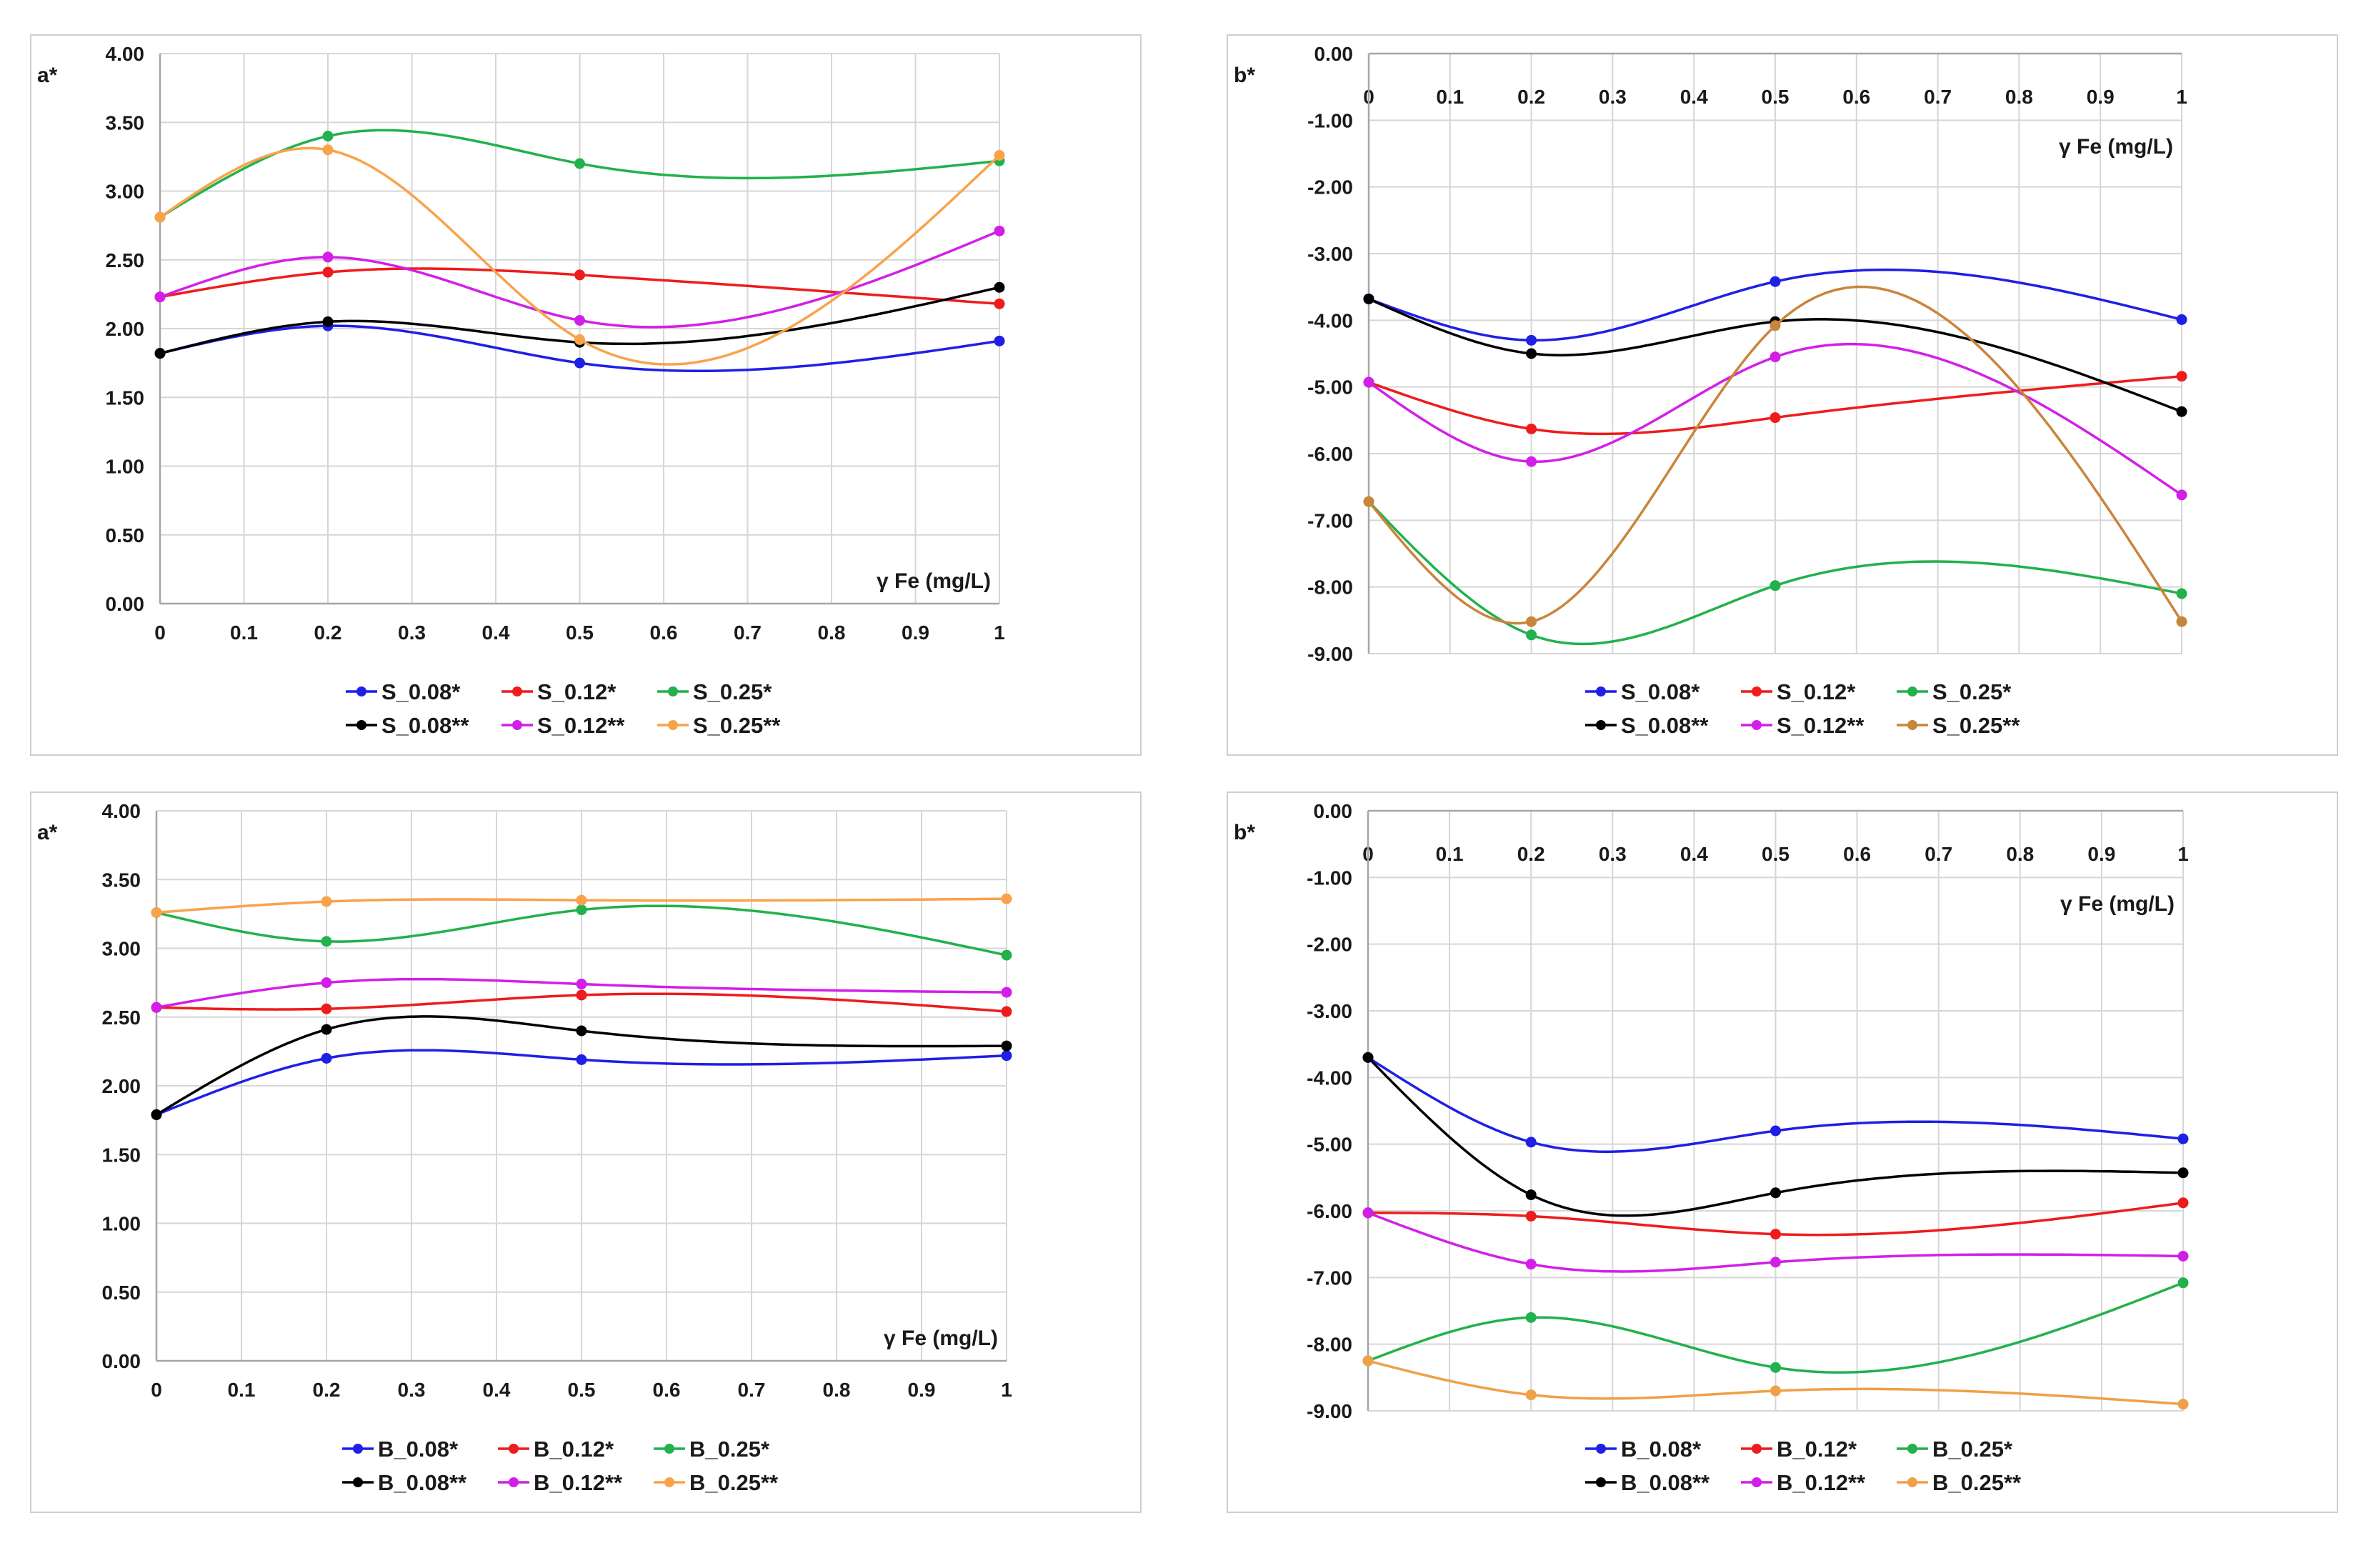 The width and height of the screenshot is (2356, 1568). What do you see at coordinates (1662, 1449) in the screenshot?
I see `legend-label: B_0.08*` at bounding box center [1662, 1449].